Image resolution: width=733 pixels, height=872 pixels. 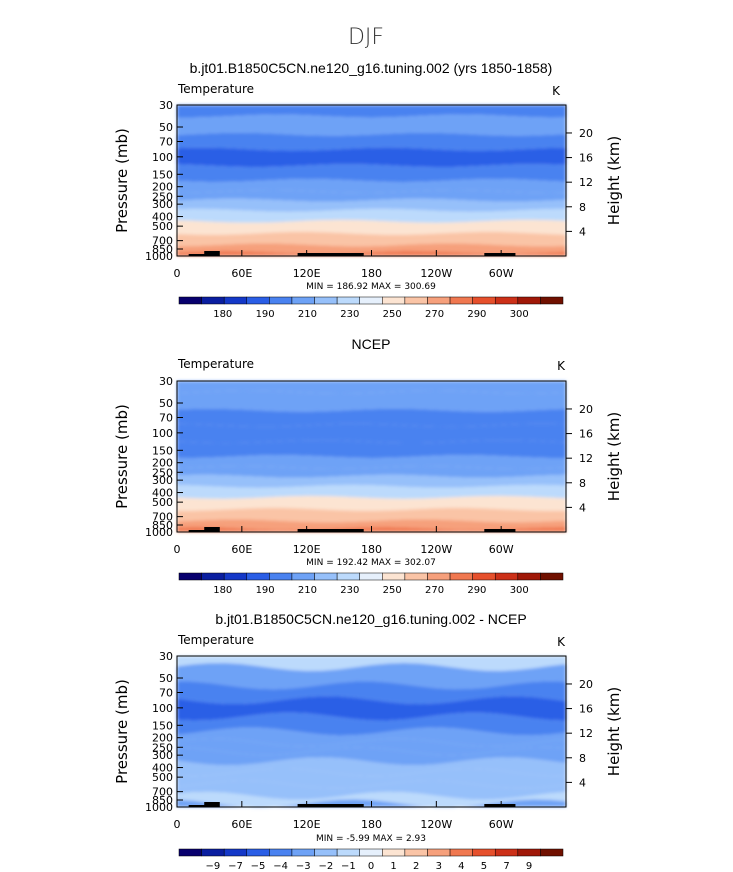 I want to click on panel-1-field, so click(x=371, y=180).